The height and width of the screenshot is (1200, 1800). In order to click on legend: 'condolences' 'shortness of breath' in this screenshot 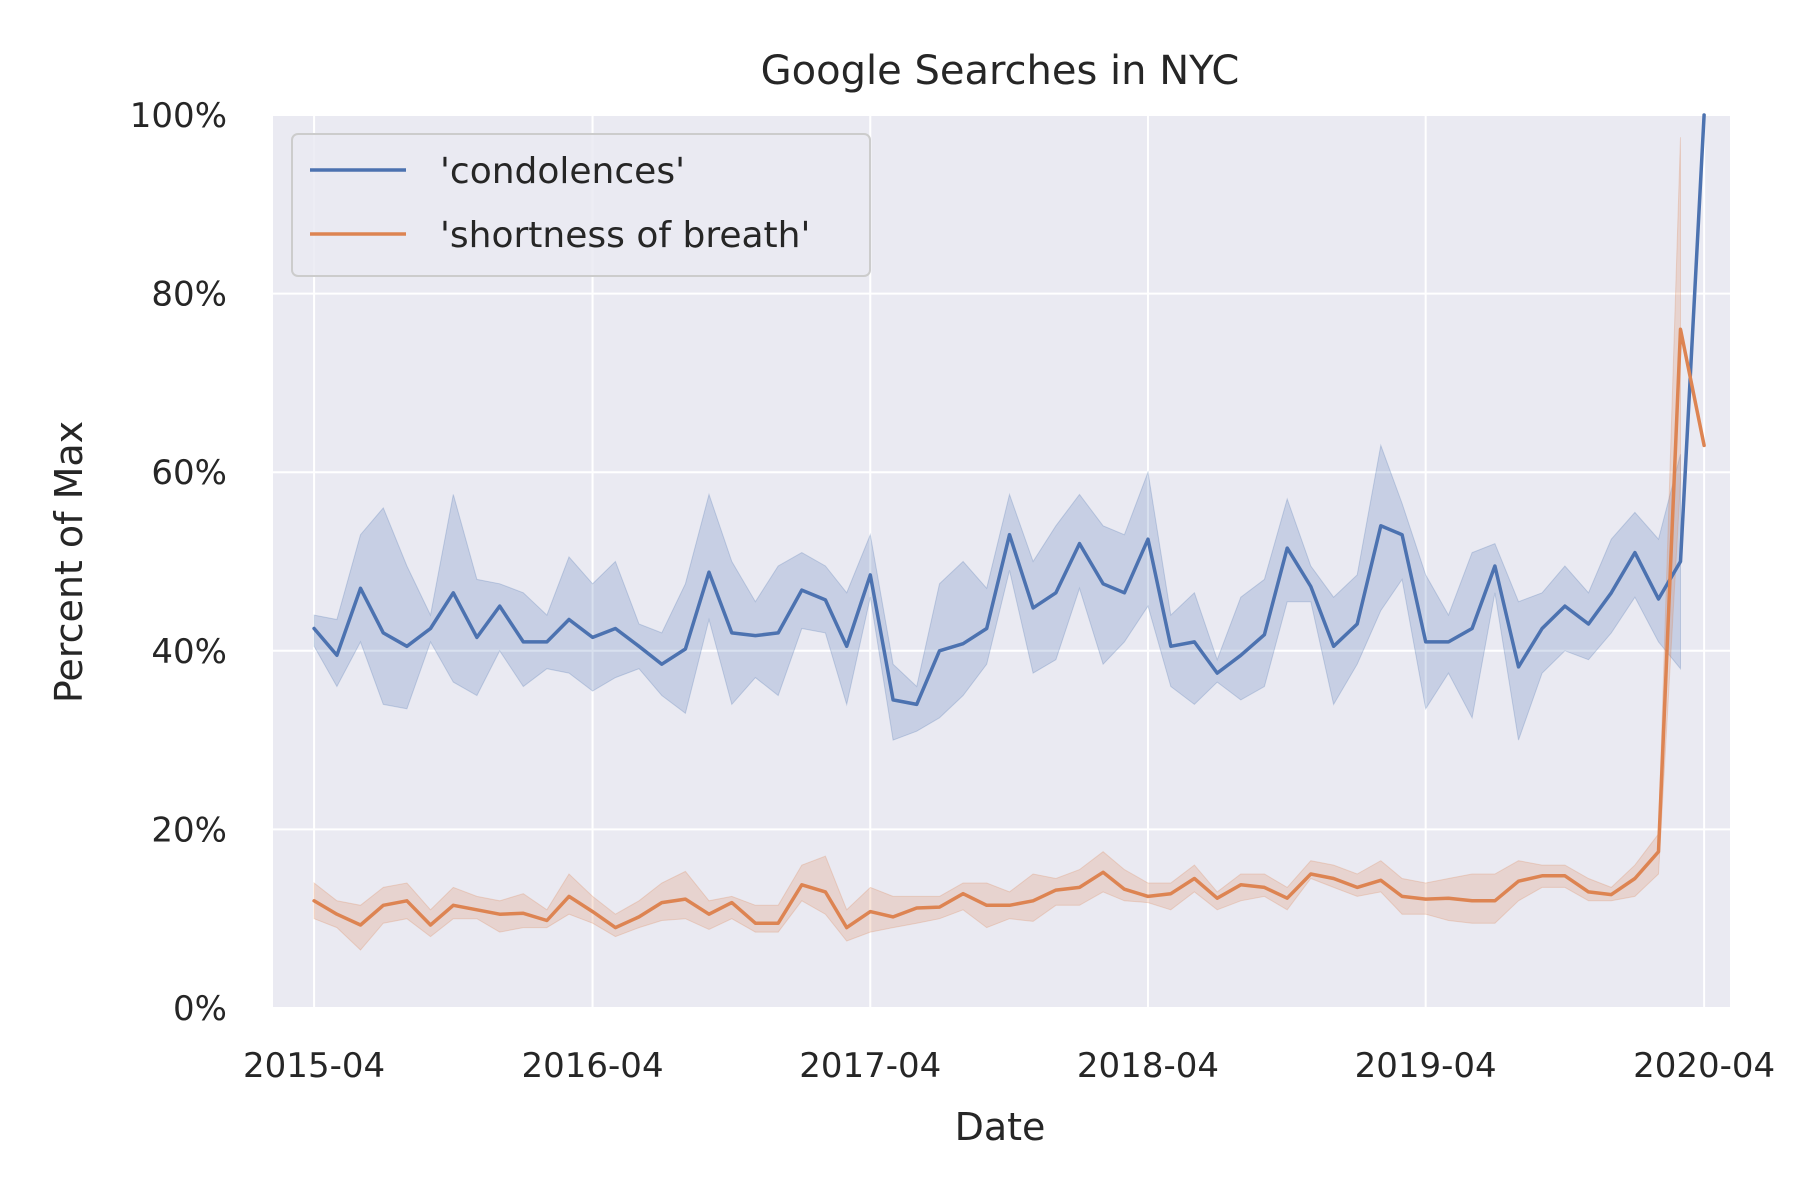, I will do `click(581, 205)`.